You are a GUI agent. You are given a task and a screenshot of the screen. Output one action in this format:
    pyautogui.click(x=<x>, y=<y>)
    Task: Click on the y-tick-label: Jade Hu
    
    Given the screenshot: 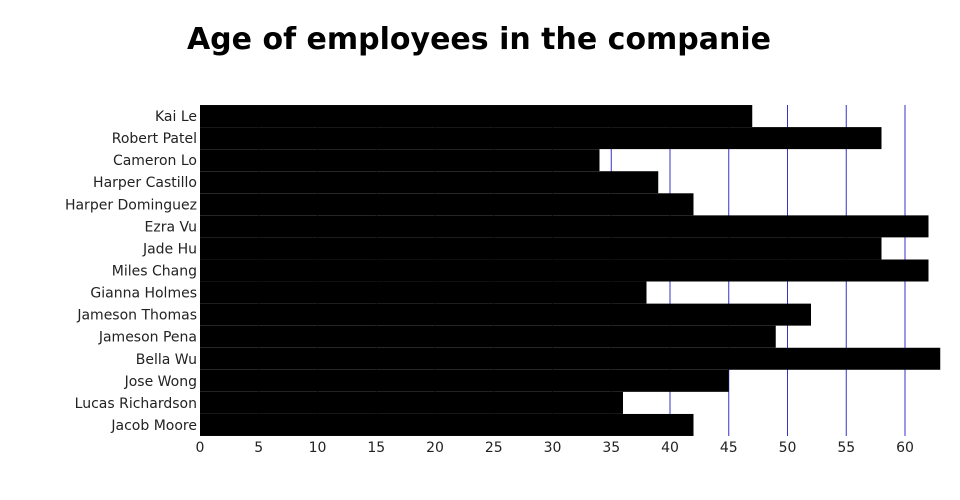 What is the action you would take?
    pyautogui.click(x=169, y=249)
    